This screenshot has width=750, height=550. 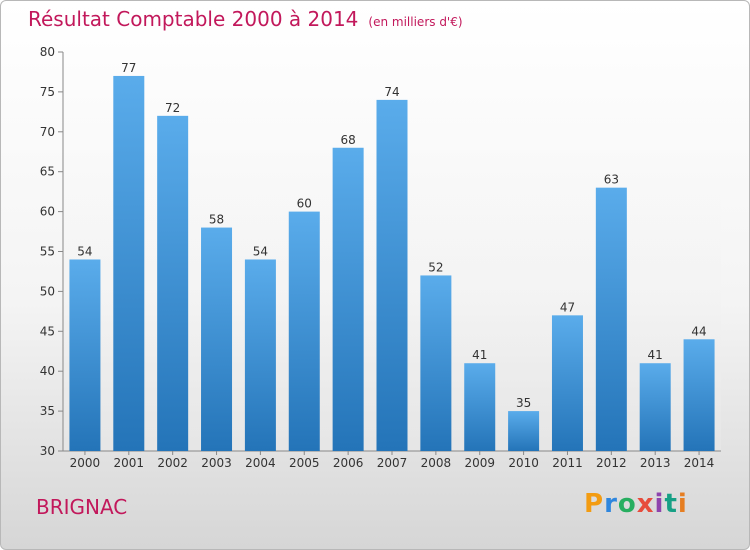 I want to click on value-label-2001: 77, so click(x=128, y=68).